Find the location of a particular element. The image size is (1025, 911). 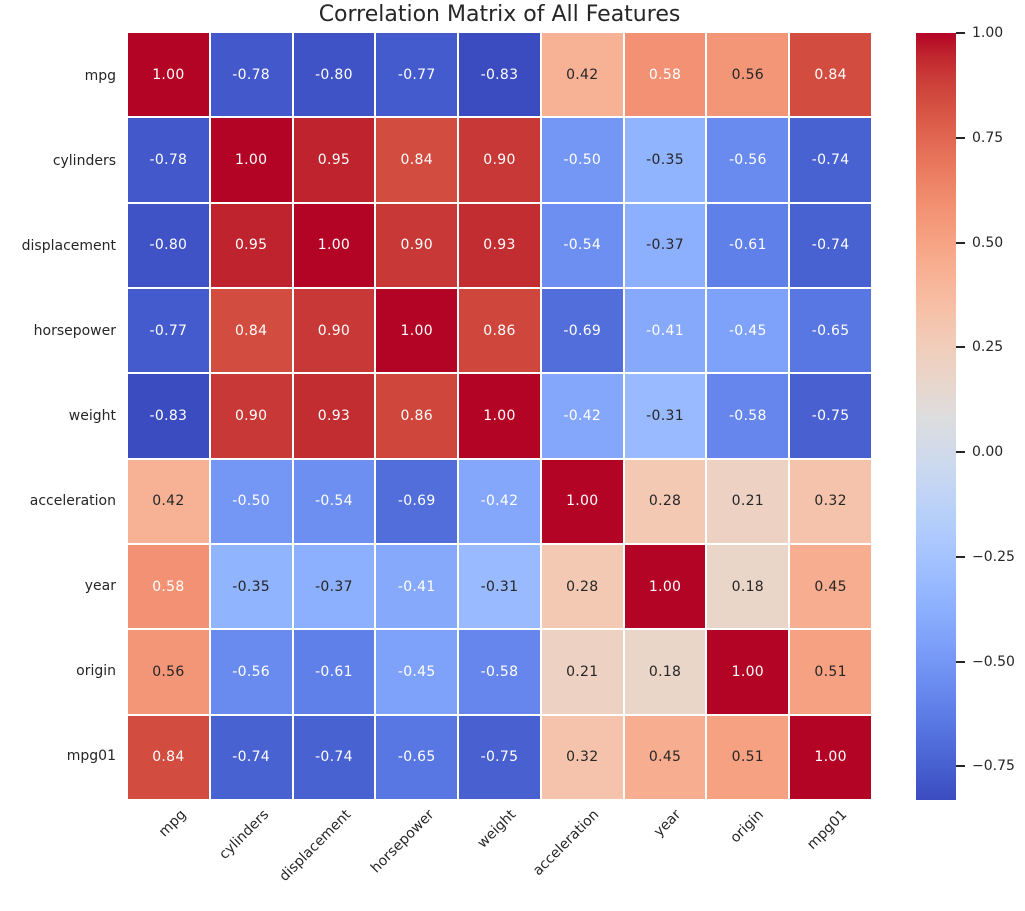

y-tick-label: origin is located at coordinates (96, 671).